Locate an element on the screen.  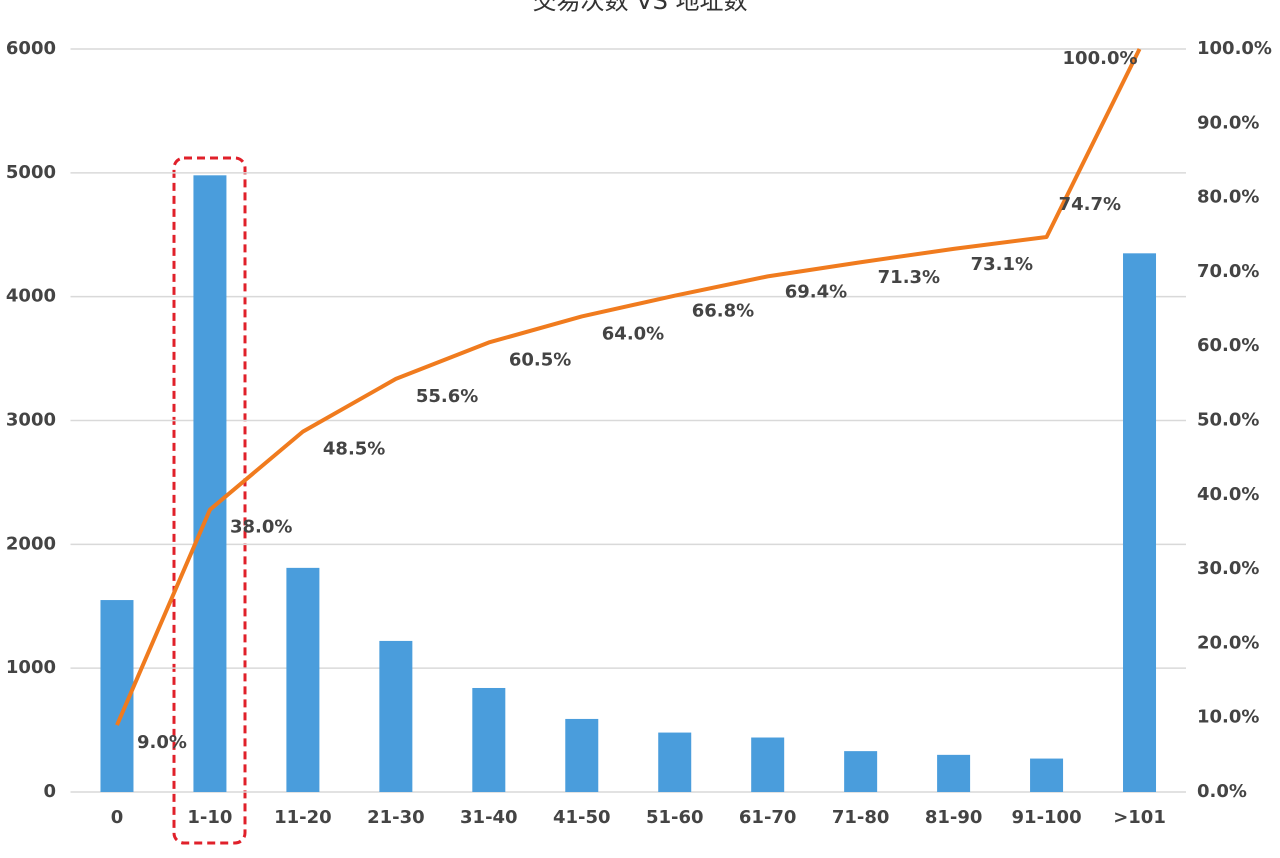
x-tick-label: 81-90 is located at coordinates (954, 817).